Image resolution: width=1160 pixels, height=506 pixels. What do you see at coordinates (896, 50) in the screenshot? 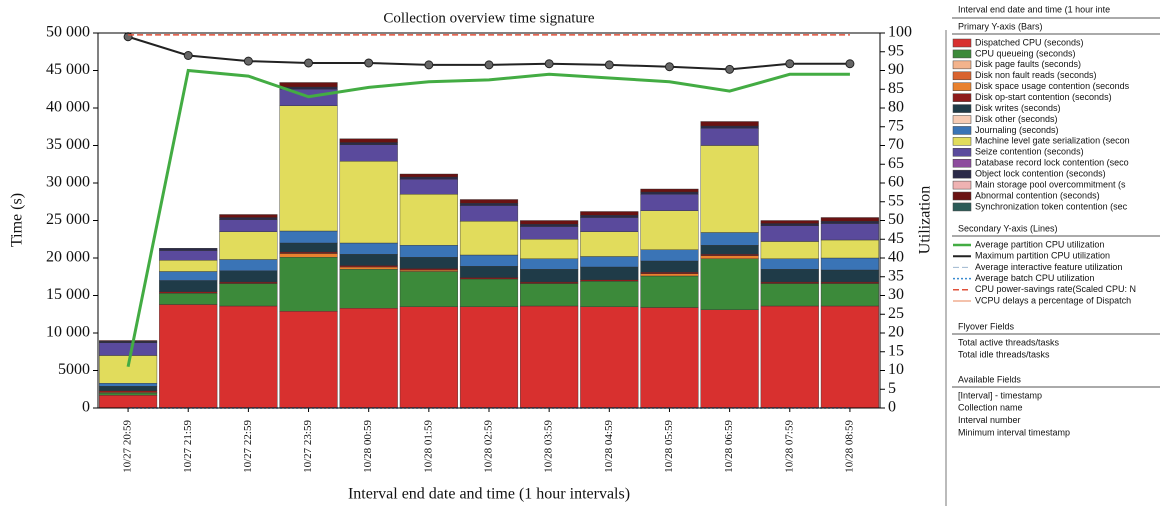
I see `y2-tick-label: 95` at bounding box center [896, 50].